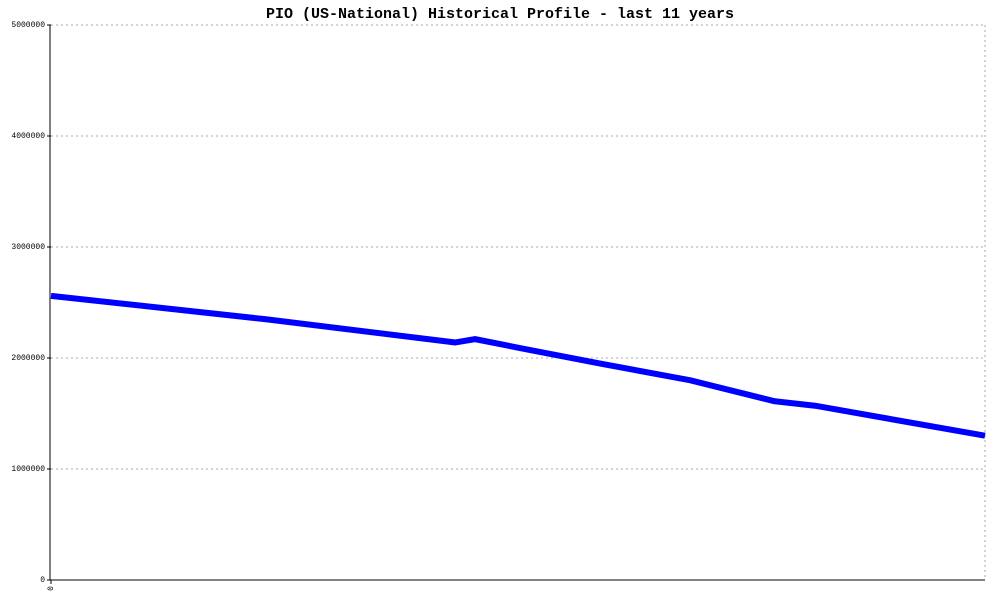 This screenshot has height=600, width=1000. Describe the element at coordinates (42, 580) in the screenshot. I see `y-tick-label: 0` at that location.